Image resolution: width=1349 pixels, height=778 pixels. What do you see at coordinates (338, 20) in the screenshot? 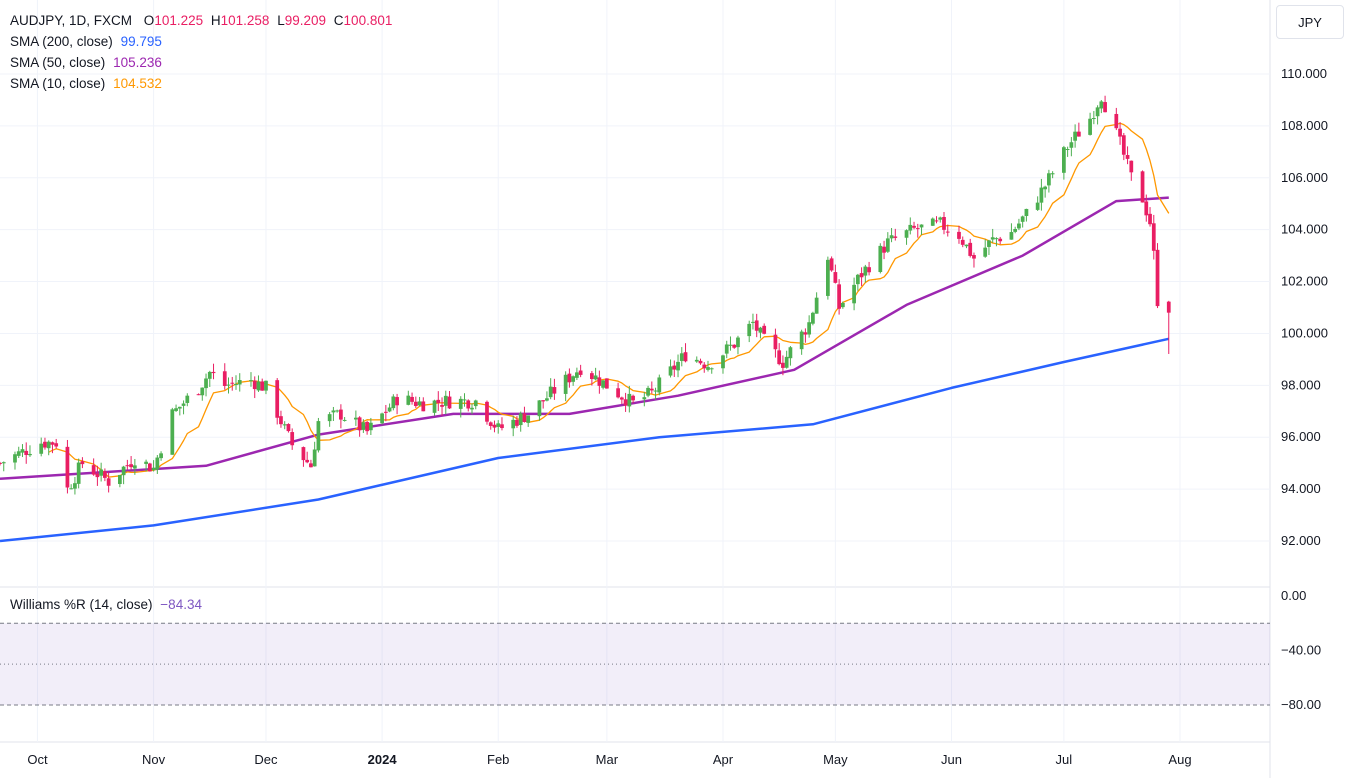
I see `close-label: C` at bounding box center [338, 20].